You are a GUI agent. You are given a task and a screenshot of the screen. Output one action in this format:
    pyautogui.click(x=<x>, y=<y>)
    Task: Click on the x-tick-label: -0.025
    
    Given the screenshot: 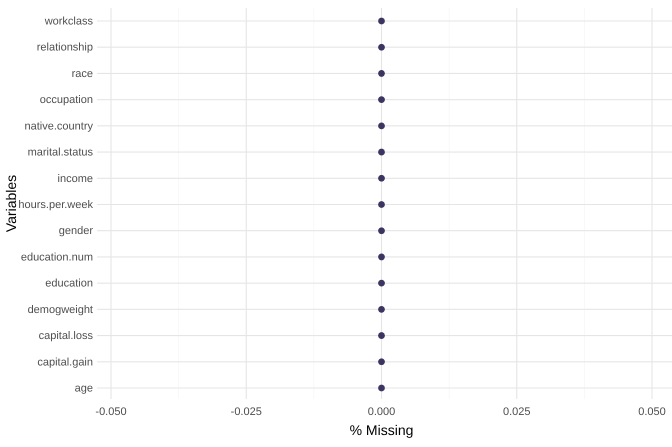 What is the action you would take?
    pyautogui.click(x=246, y=412)
    